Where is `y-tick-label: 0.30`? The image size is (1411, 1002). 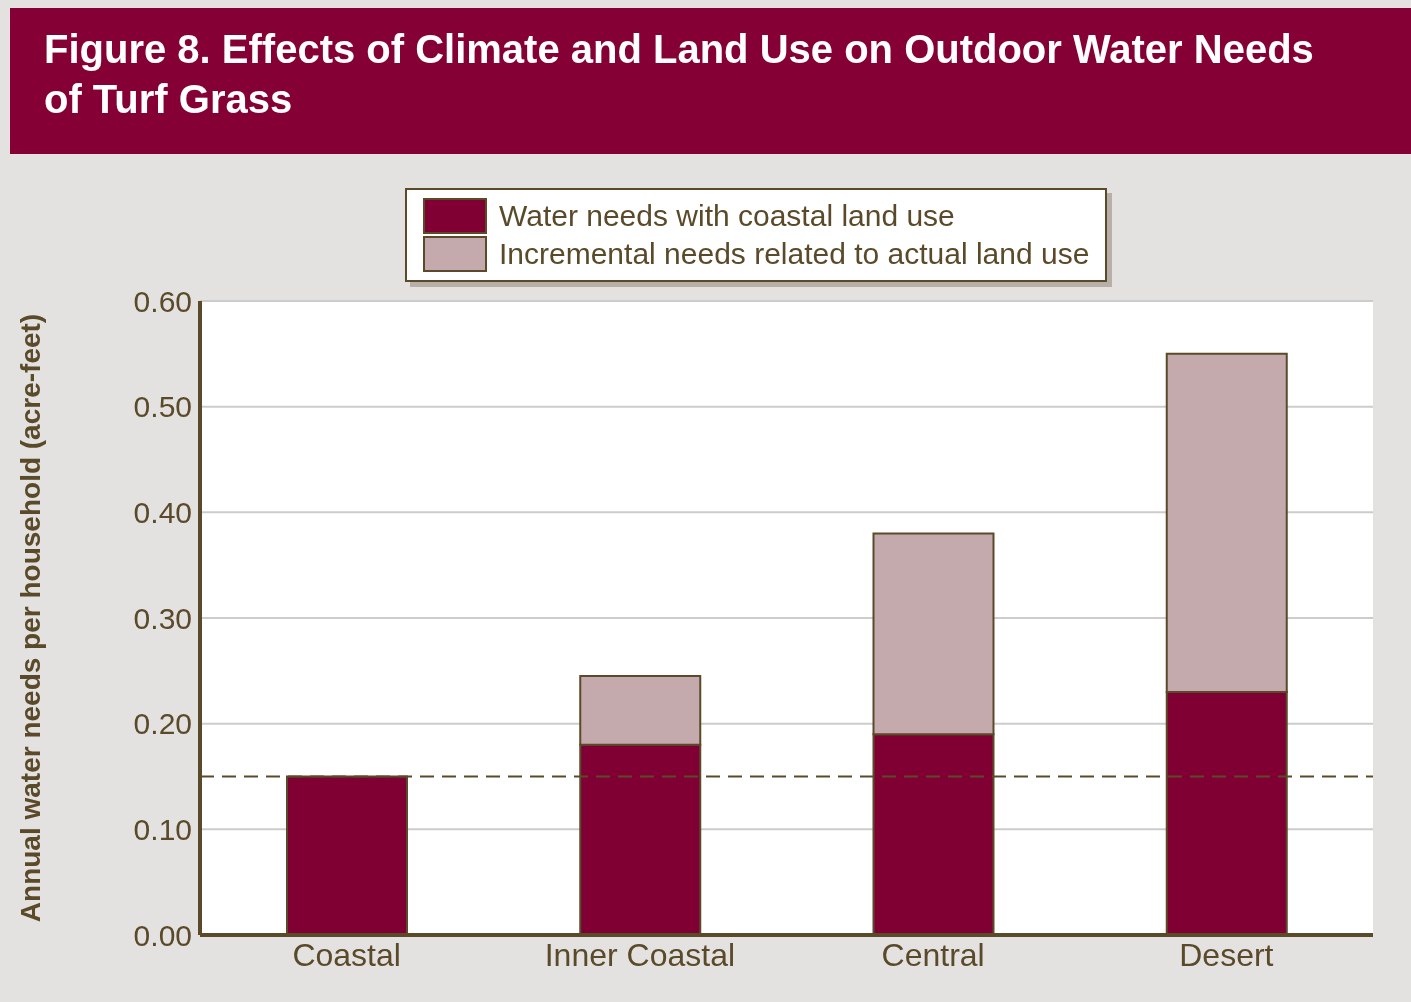 y-tick-label: 0.30 is located at coordinates (162, 618).